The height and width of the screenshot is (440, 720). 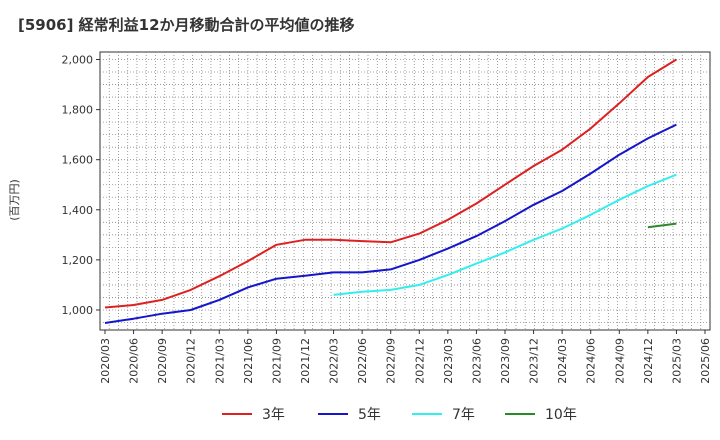 What do you see at coordinates (591, 361) in the screenshot?
I see `x-tick-label: 2024/06` at bounding box center [591, 361].